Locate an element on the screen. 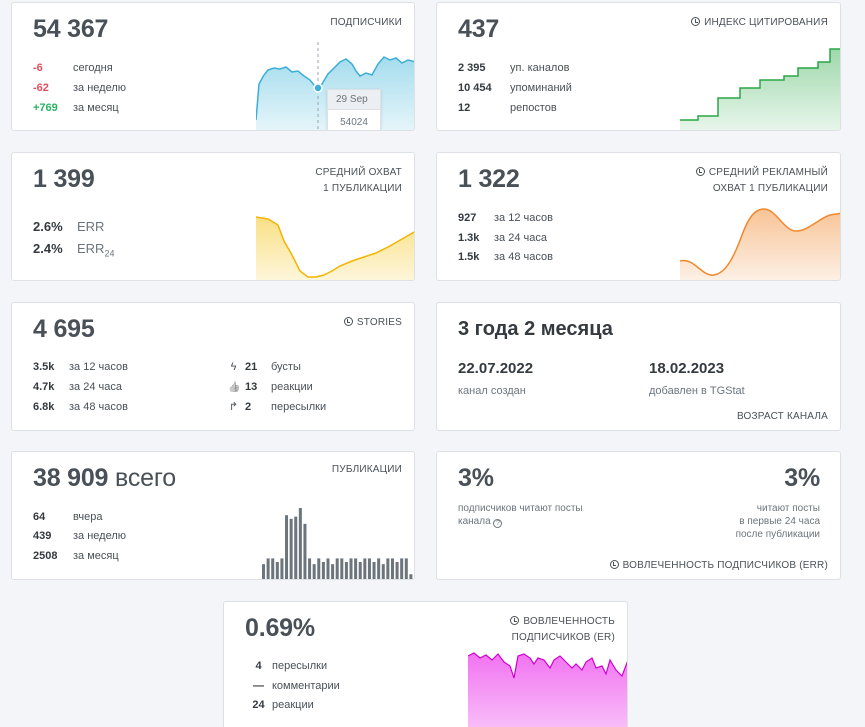 Image resolution: width=865 pixels, height=727 pixels. er-label: ВОВЛЕЧЕННОСТЬ ПОДПИСЧИКОВ (ER) is located at coordinates (562, 629).